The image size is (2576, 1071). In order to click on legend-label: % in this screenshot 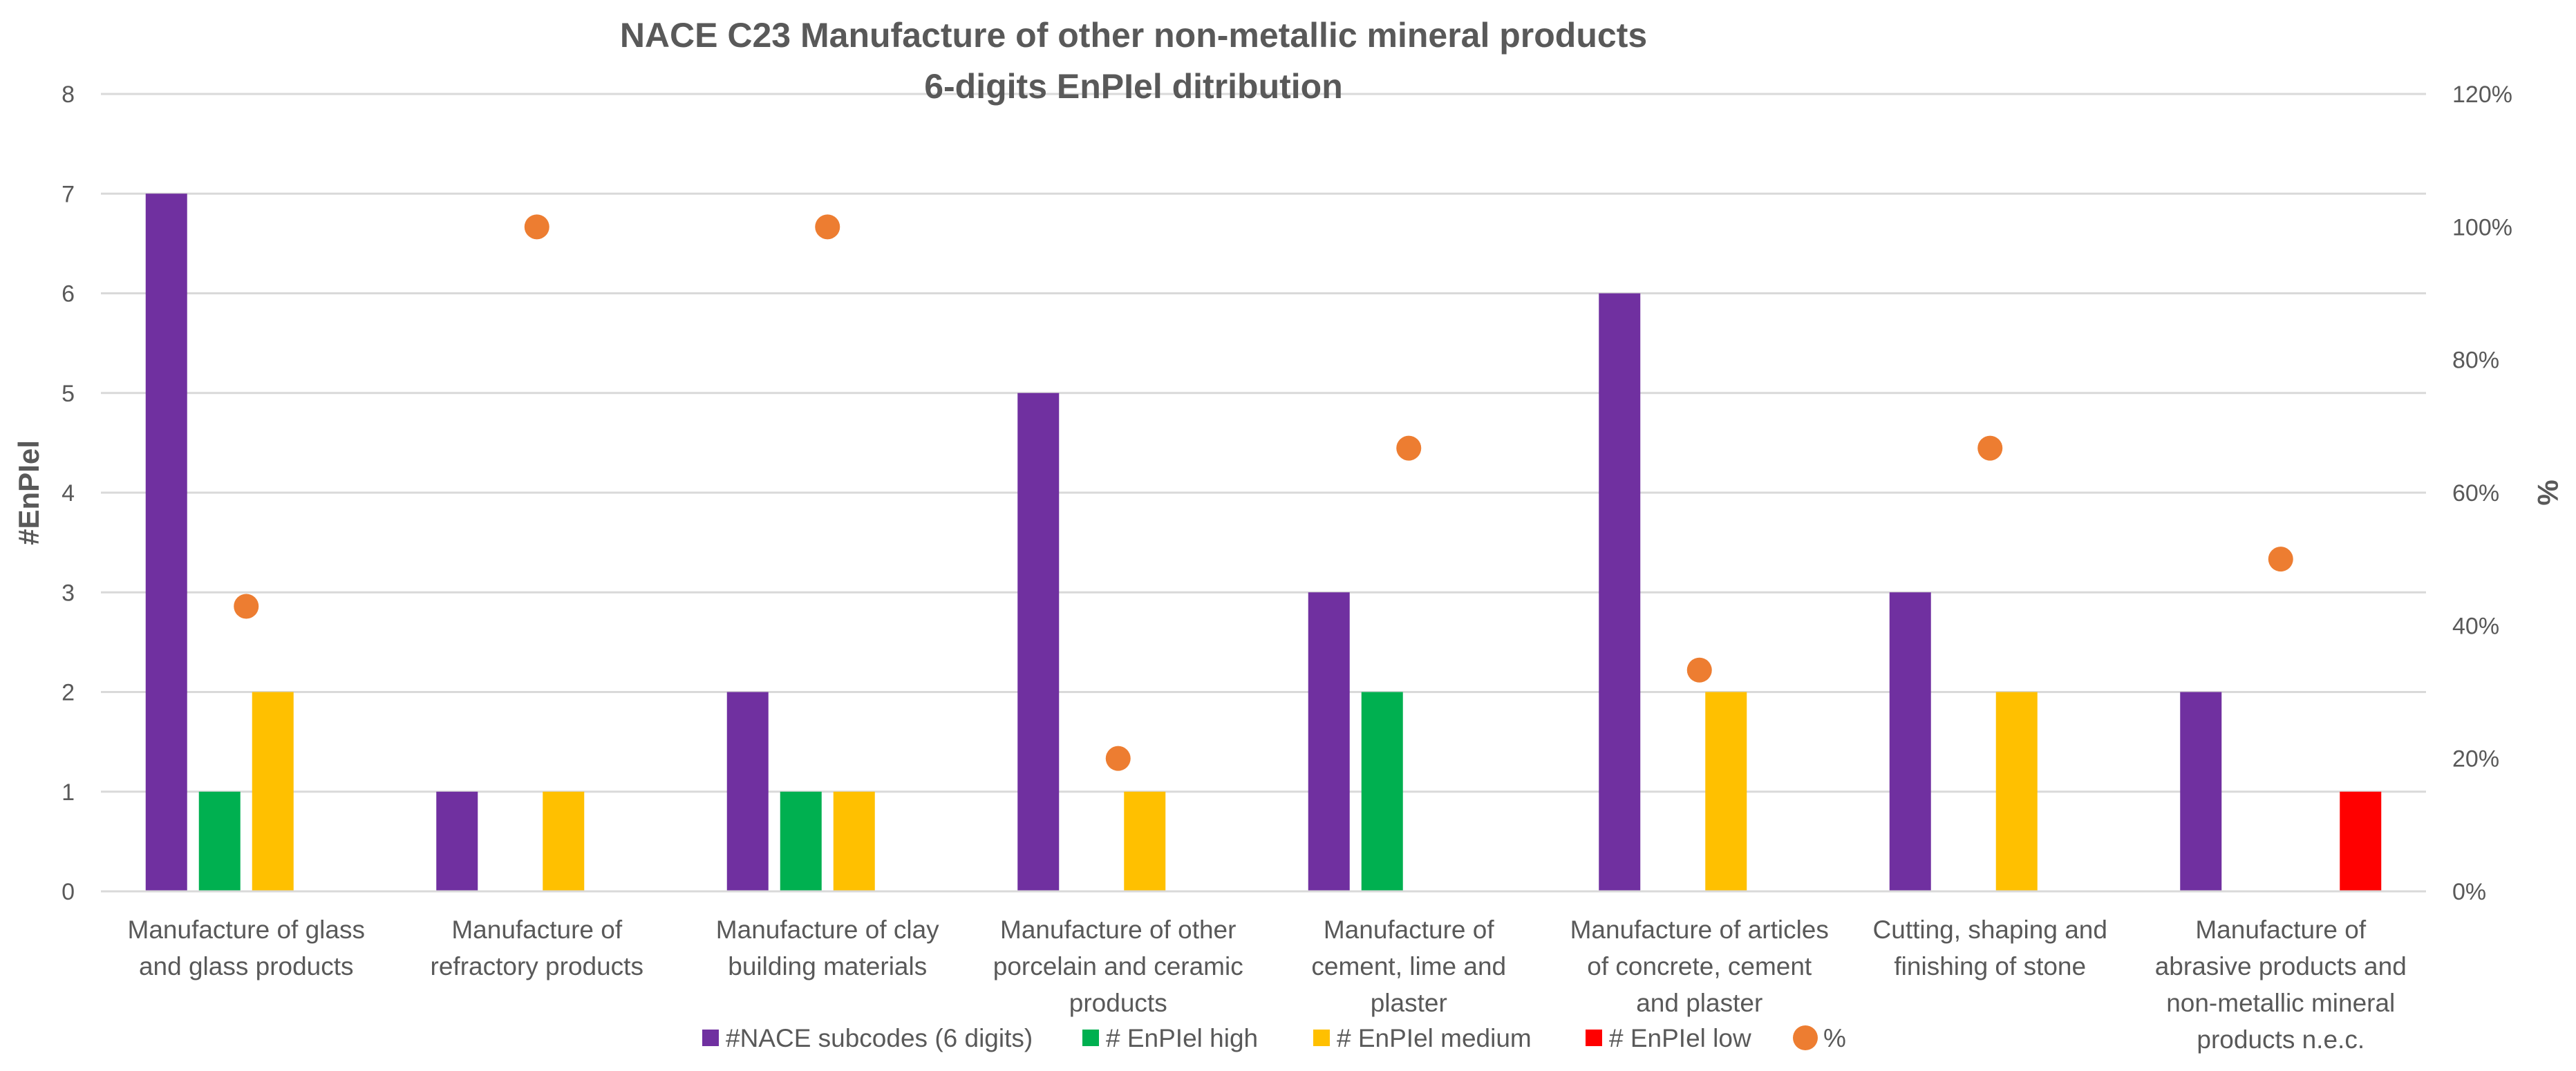, I will do `click(1834, 1038)`.